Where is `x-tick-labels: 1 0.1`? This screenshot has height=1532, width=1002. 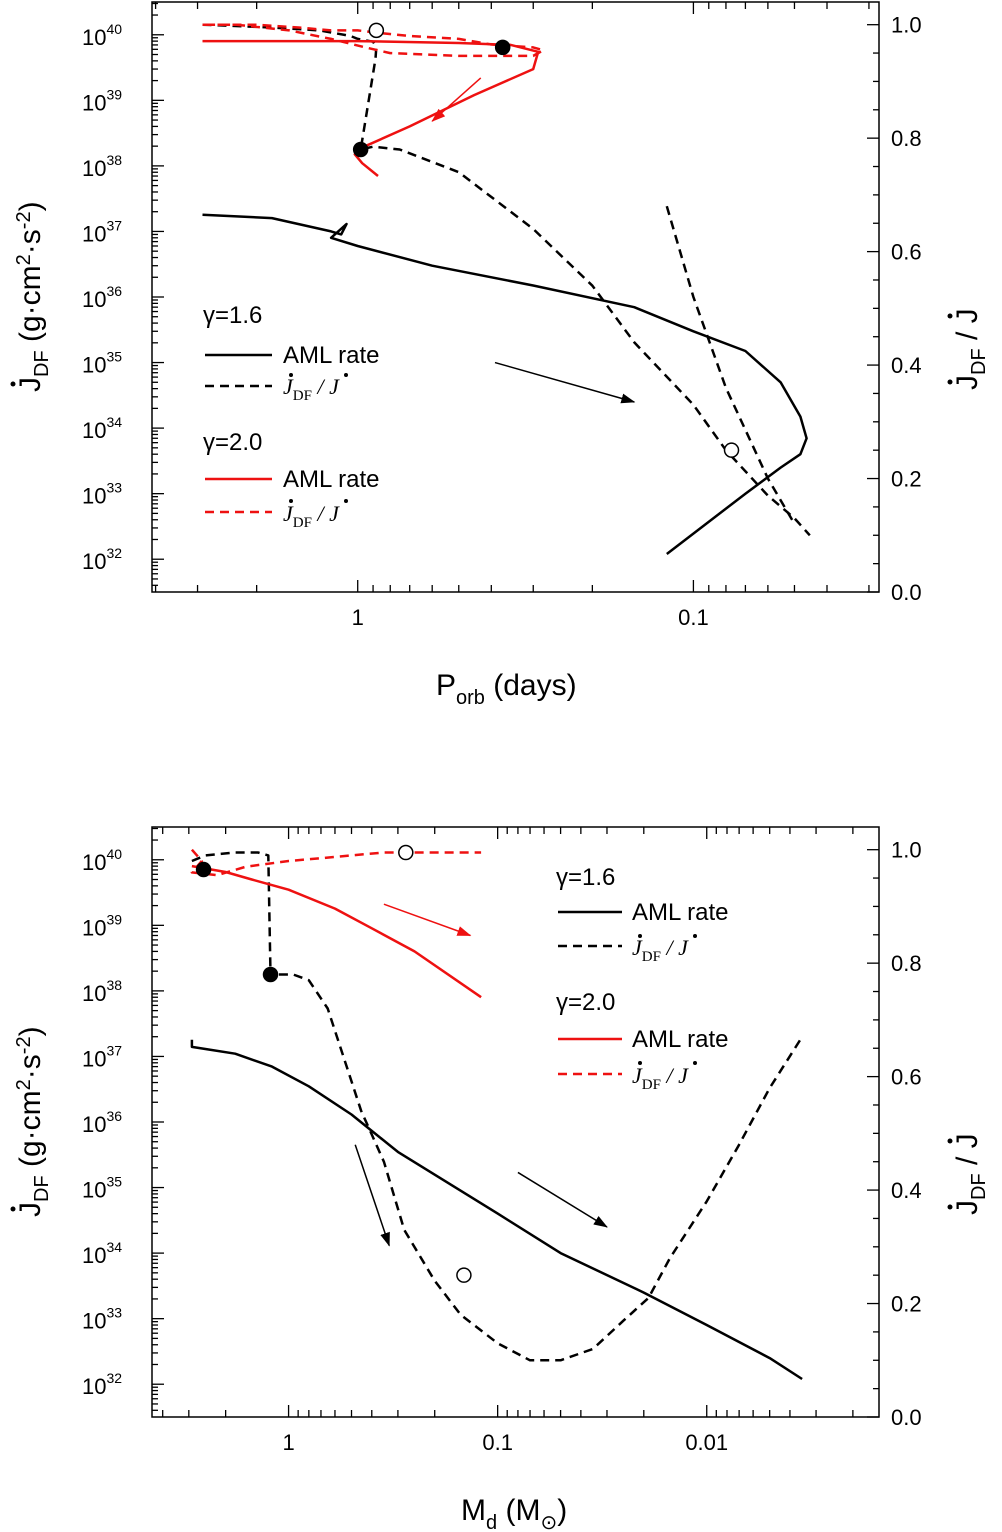 x-tick-labels: 1 0.1 is located at coordinates (530, 617).